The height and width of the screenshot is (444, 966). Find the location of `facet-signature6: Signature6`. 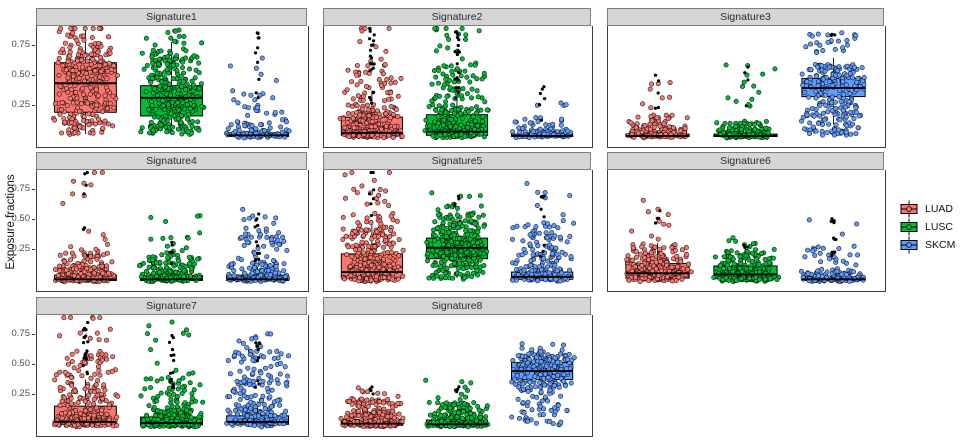

facet-signature6: Signature6 is located at coordinates (746, 222).